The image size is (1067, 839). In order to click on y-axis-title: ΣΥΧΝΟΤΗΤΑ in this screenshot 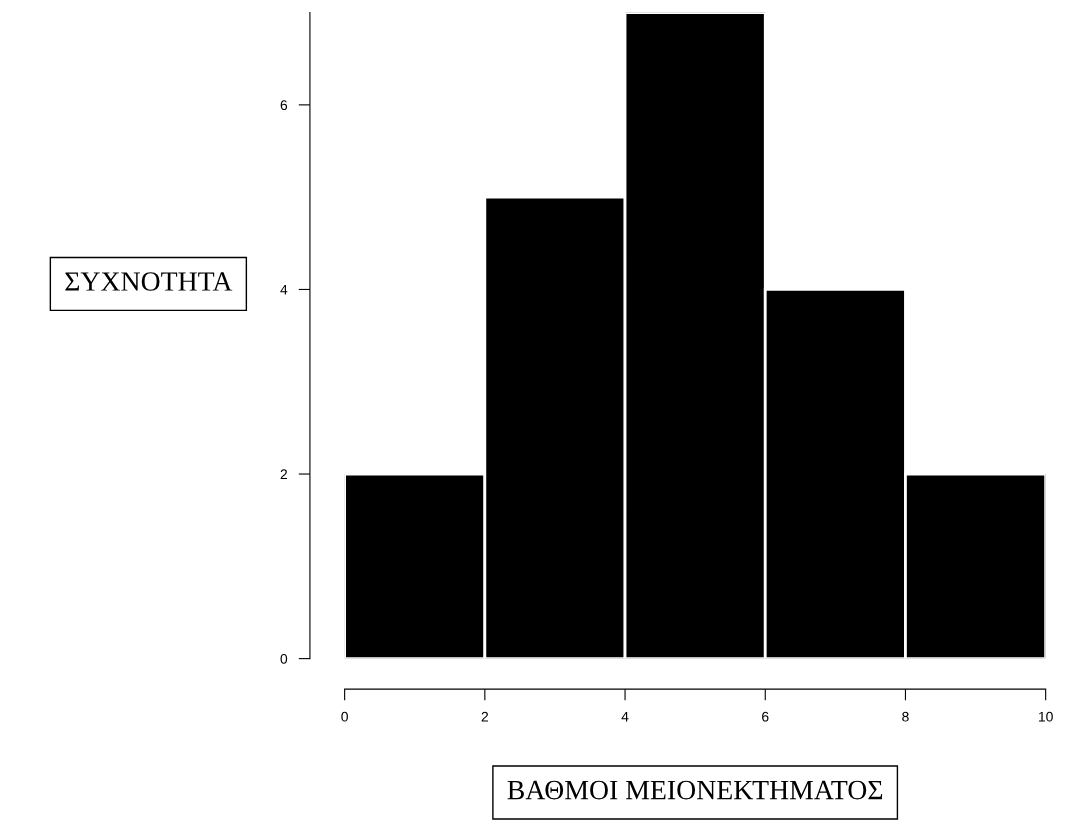, I will do `click(149, 281)`.